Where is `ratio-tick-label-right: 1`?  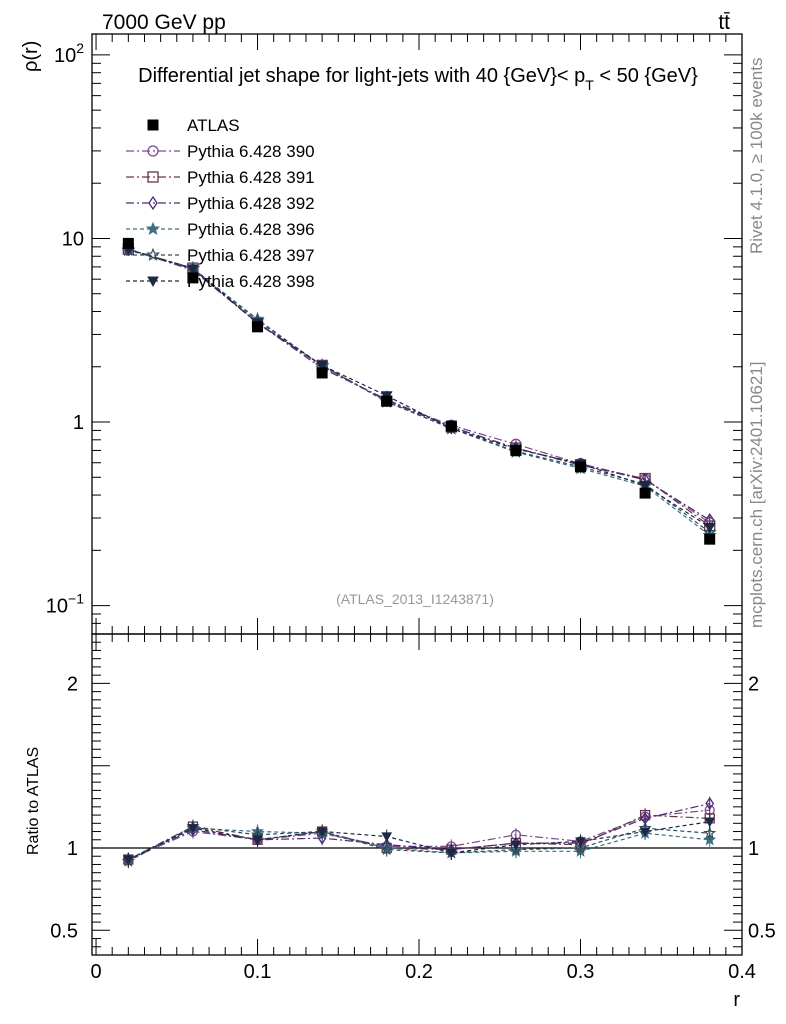 ratio-tick-label-right: 1 is located at coordinates (753, 849).